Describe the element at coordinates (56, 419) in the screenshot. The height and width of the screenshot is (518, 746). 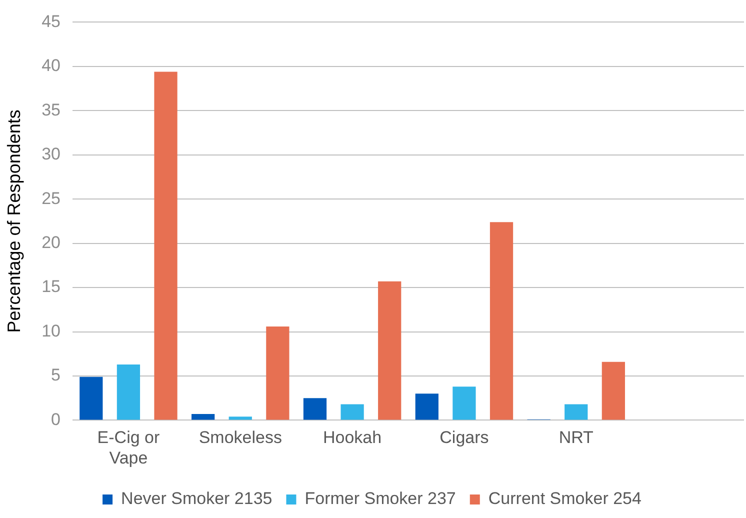
I see `y-tick-label: 0` at that location.